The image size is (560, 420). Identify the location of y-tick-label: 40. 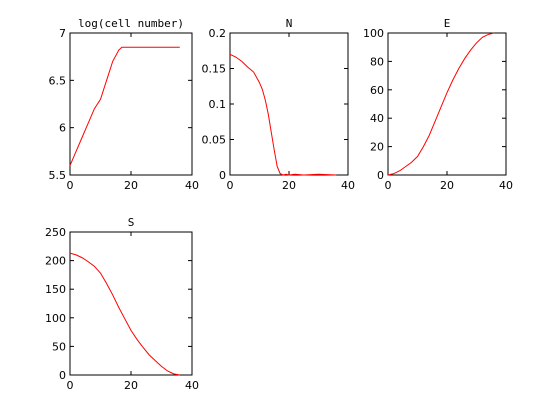
(377, 118).